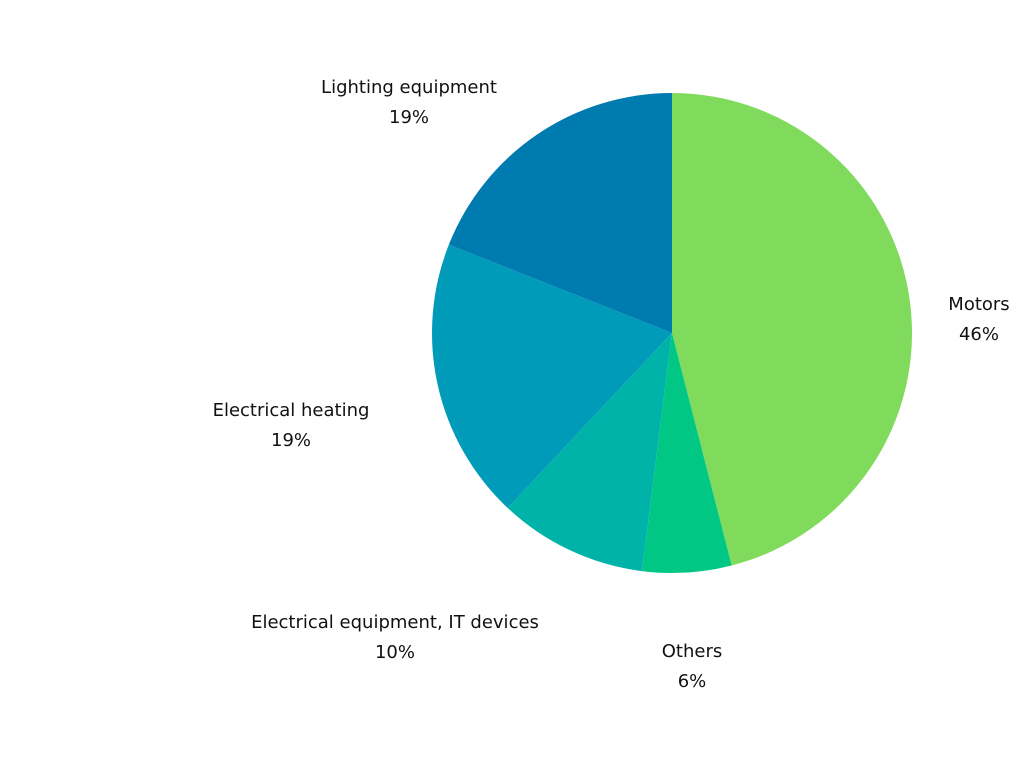 This screenshot has height=768, width=1024. I want to click on pie-slice-motors, so click(792, 329).